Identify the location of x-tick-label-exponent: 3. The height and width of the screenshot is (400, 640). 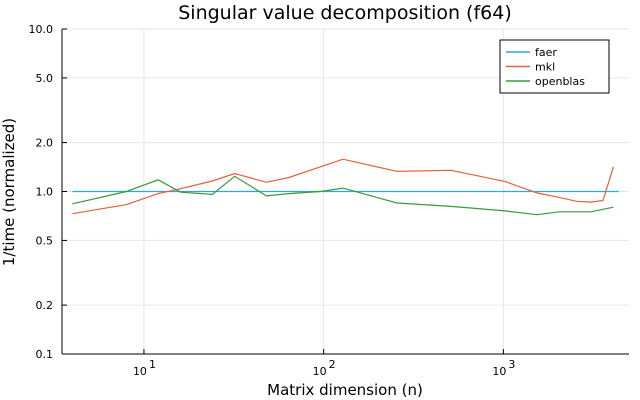
(511, 364).